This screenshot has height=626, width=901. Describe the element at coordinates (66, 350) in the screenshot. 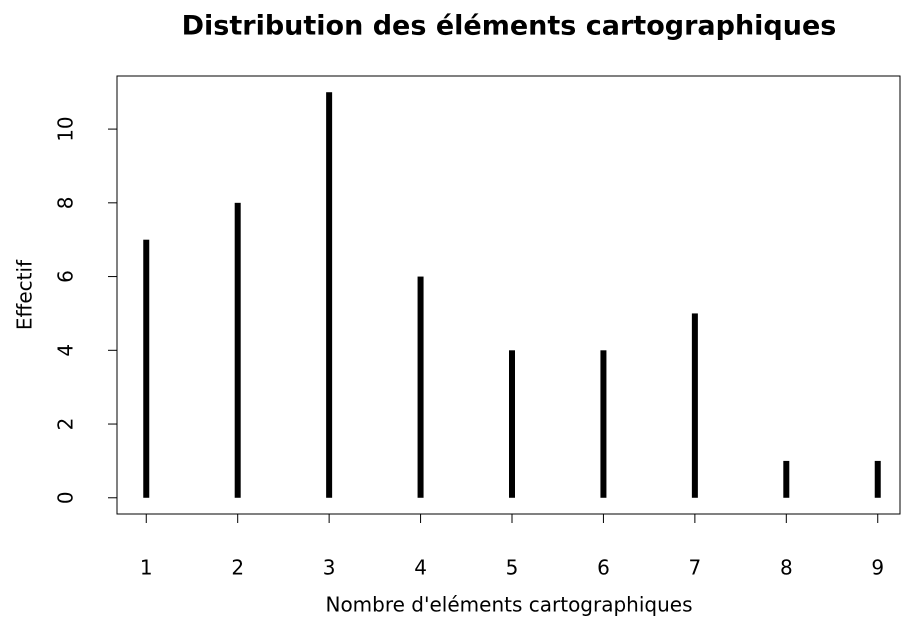

I see `y-tick-label: 4` at that location.